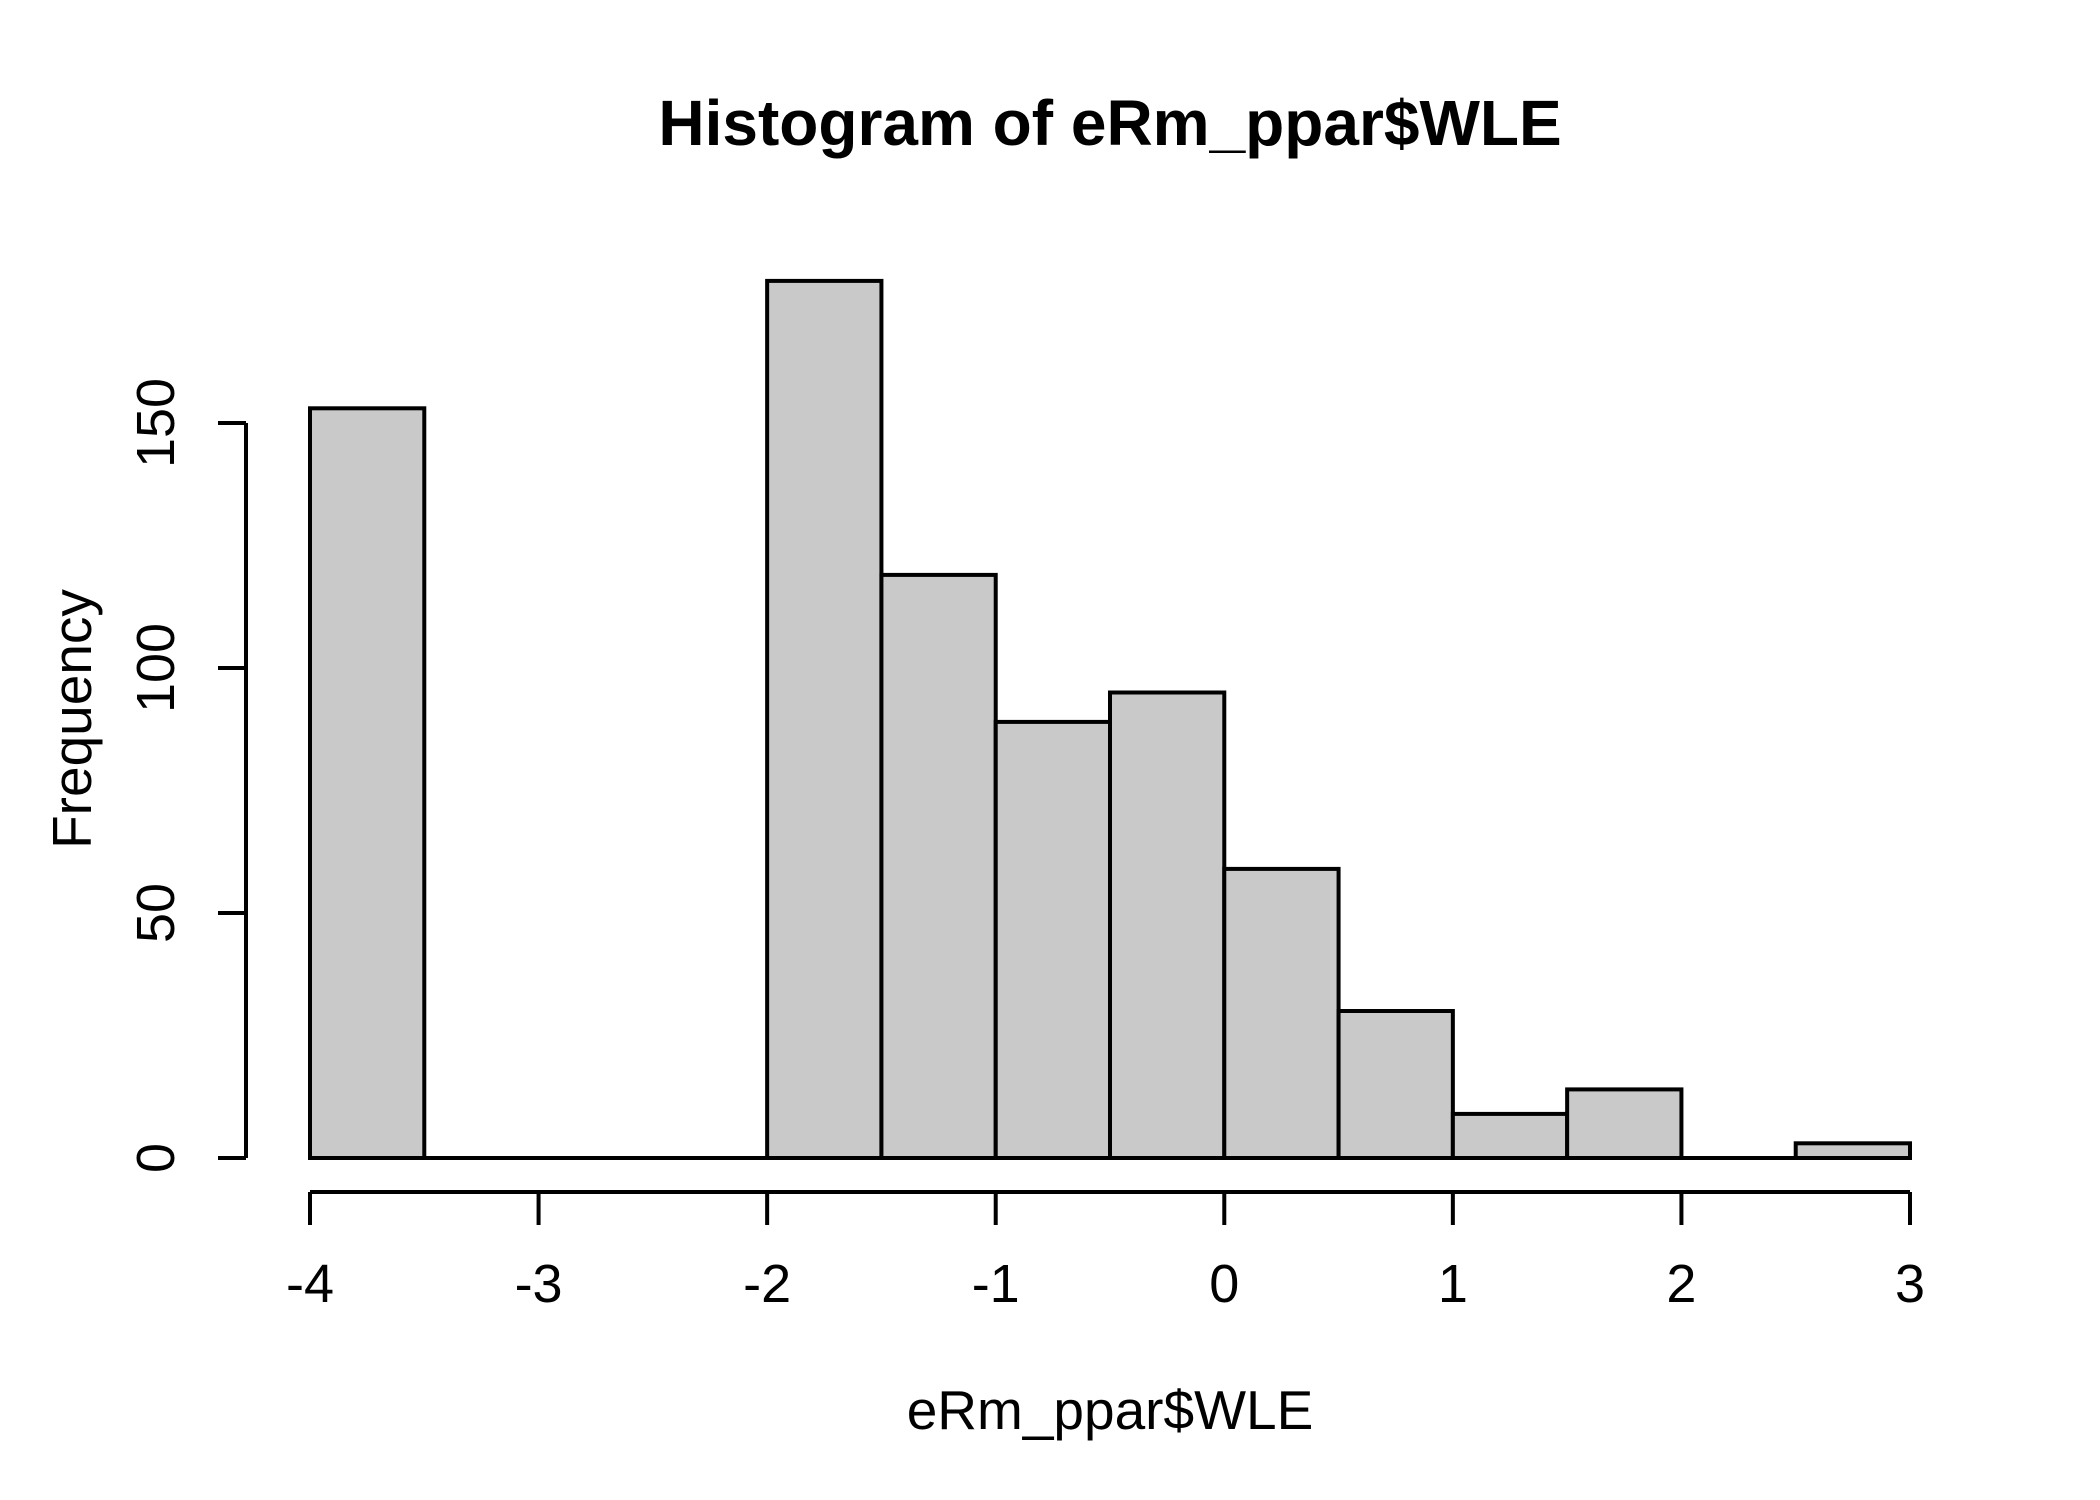 The height and width of the screenshot is (1500, 2100). What do you see at coordinates (156, 913) in the screenshot?
I see `y-tick-label: 50` at bounding box center [156, 913].